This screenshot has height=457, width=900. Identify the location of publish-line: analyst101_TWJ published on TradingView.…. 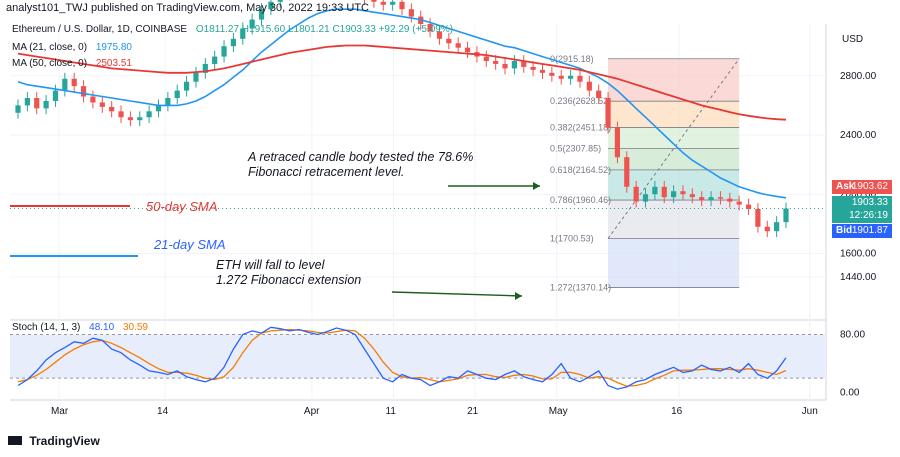
(187, 8).